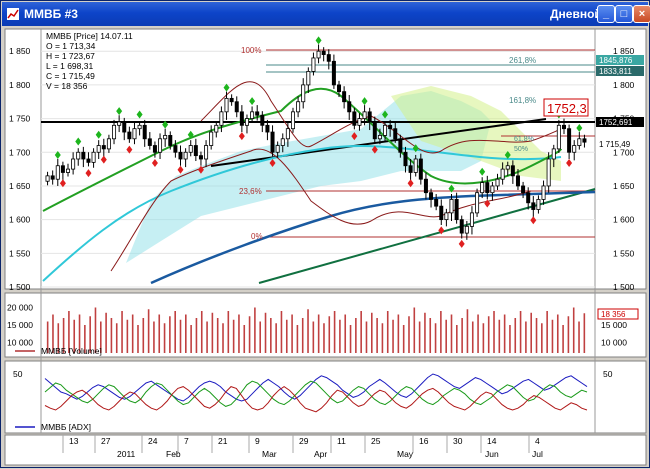  What do you see at coordinates (524, 139) in the screenshot?
I see `fib-label: 61,8%` at bounding box center [524, 139].